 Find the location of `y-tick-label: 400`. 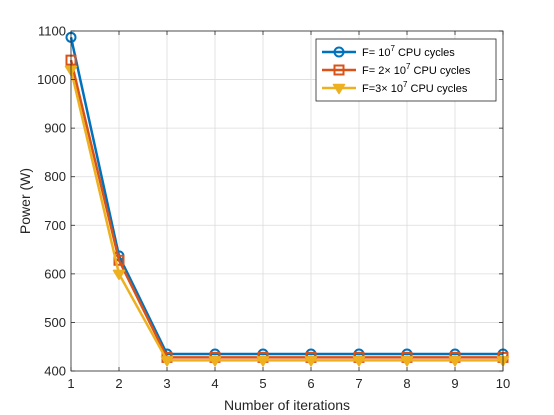

y-tick-label: 400 is located at coordinates (55, 371).